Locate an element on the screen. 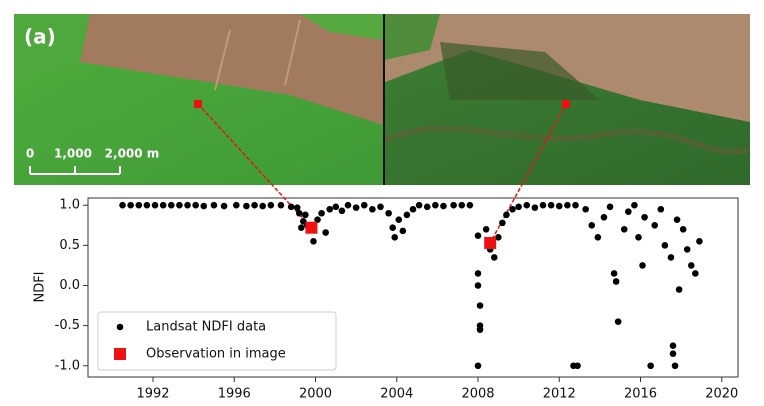 This screenshot has width=764, height=406. scale-bar: 0 1,000 2,000 m is located at coordinates (93, 161).